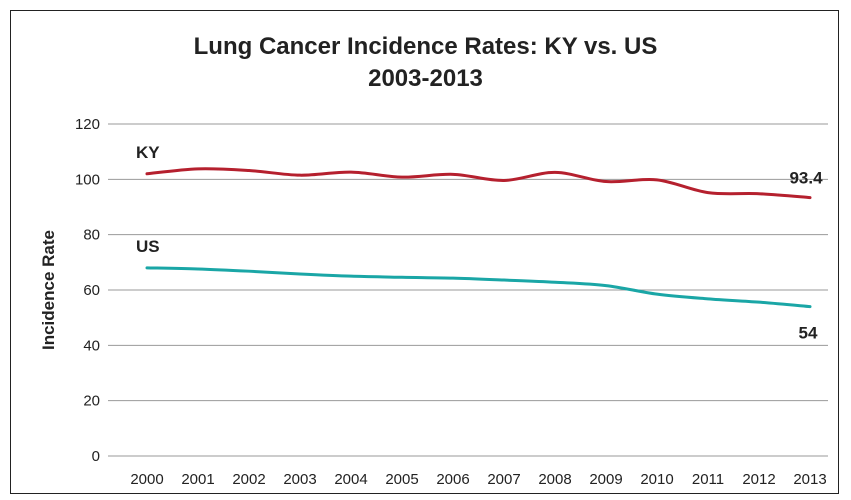 The image size is (851, 500). Describe the element at coordinates (87, 124) in the screenshot. I see `y-tick-label-120: 120` at that location.